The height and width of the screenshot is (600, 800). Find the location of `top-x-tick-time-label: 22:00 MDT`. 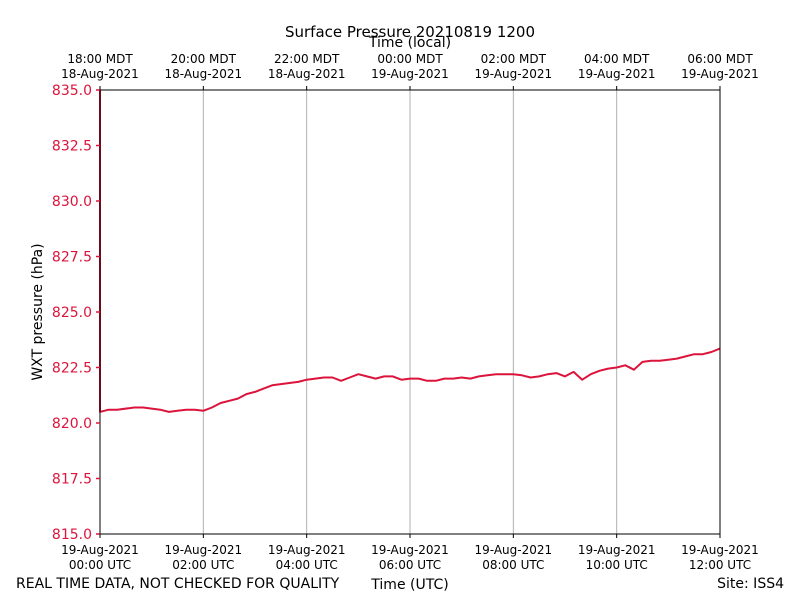

top-x-tick-time-label: 22:00 MDT is located at coordinates (307, 59).